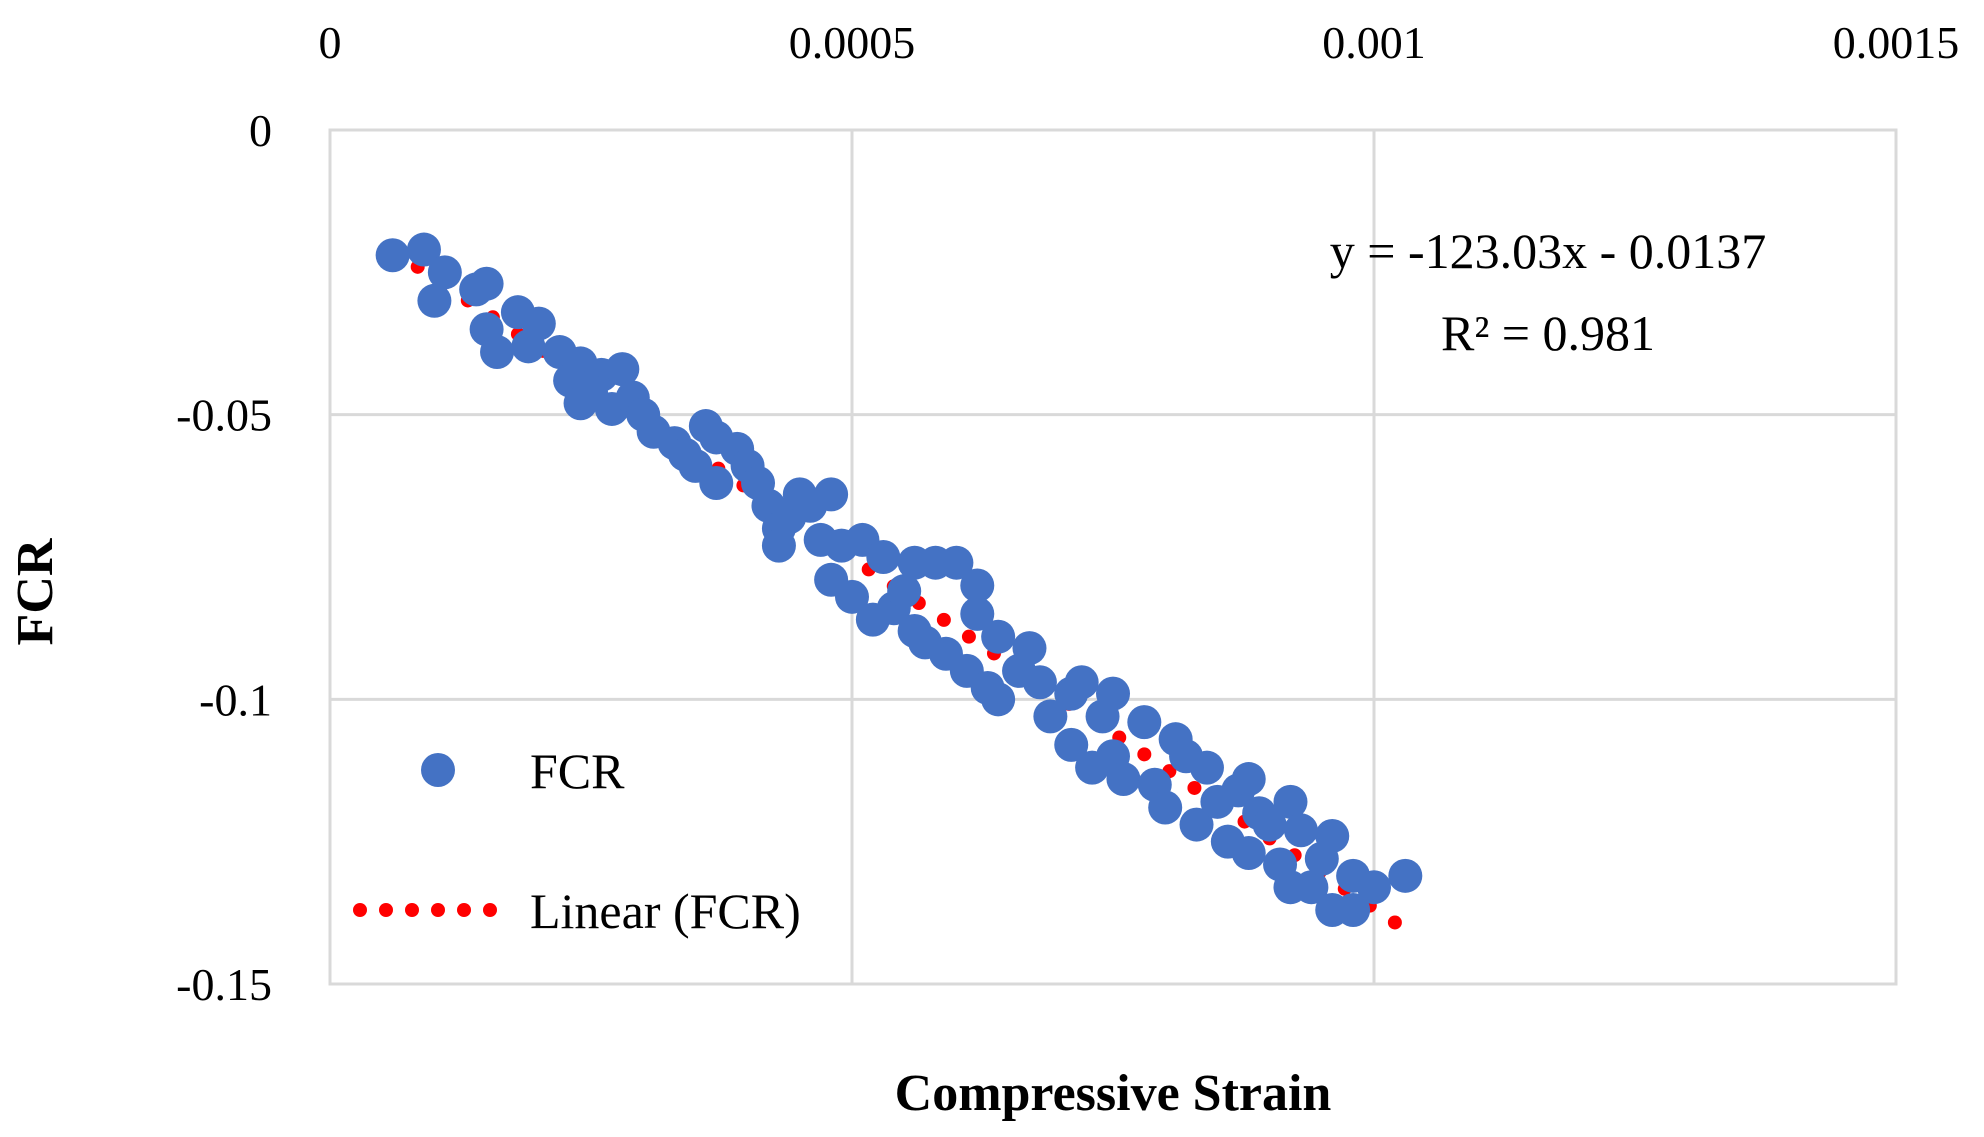  What do you see at coordinates (224, 415) in the screenshot?
I see `y-tick-label: -0.05` at bounding box center [224, 415].